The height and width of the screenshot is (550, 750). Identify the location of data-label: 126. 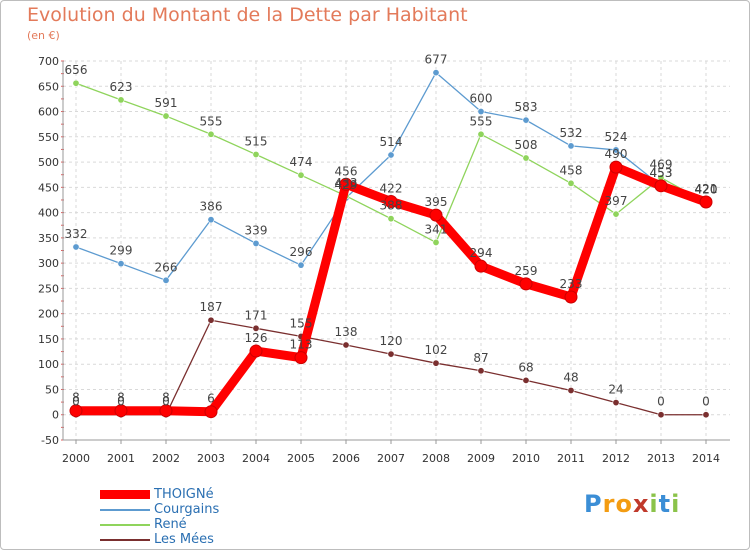
(256, 338).